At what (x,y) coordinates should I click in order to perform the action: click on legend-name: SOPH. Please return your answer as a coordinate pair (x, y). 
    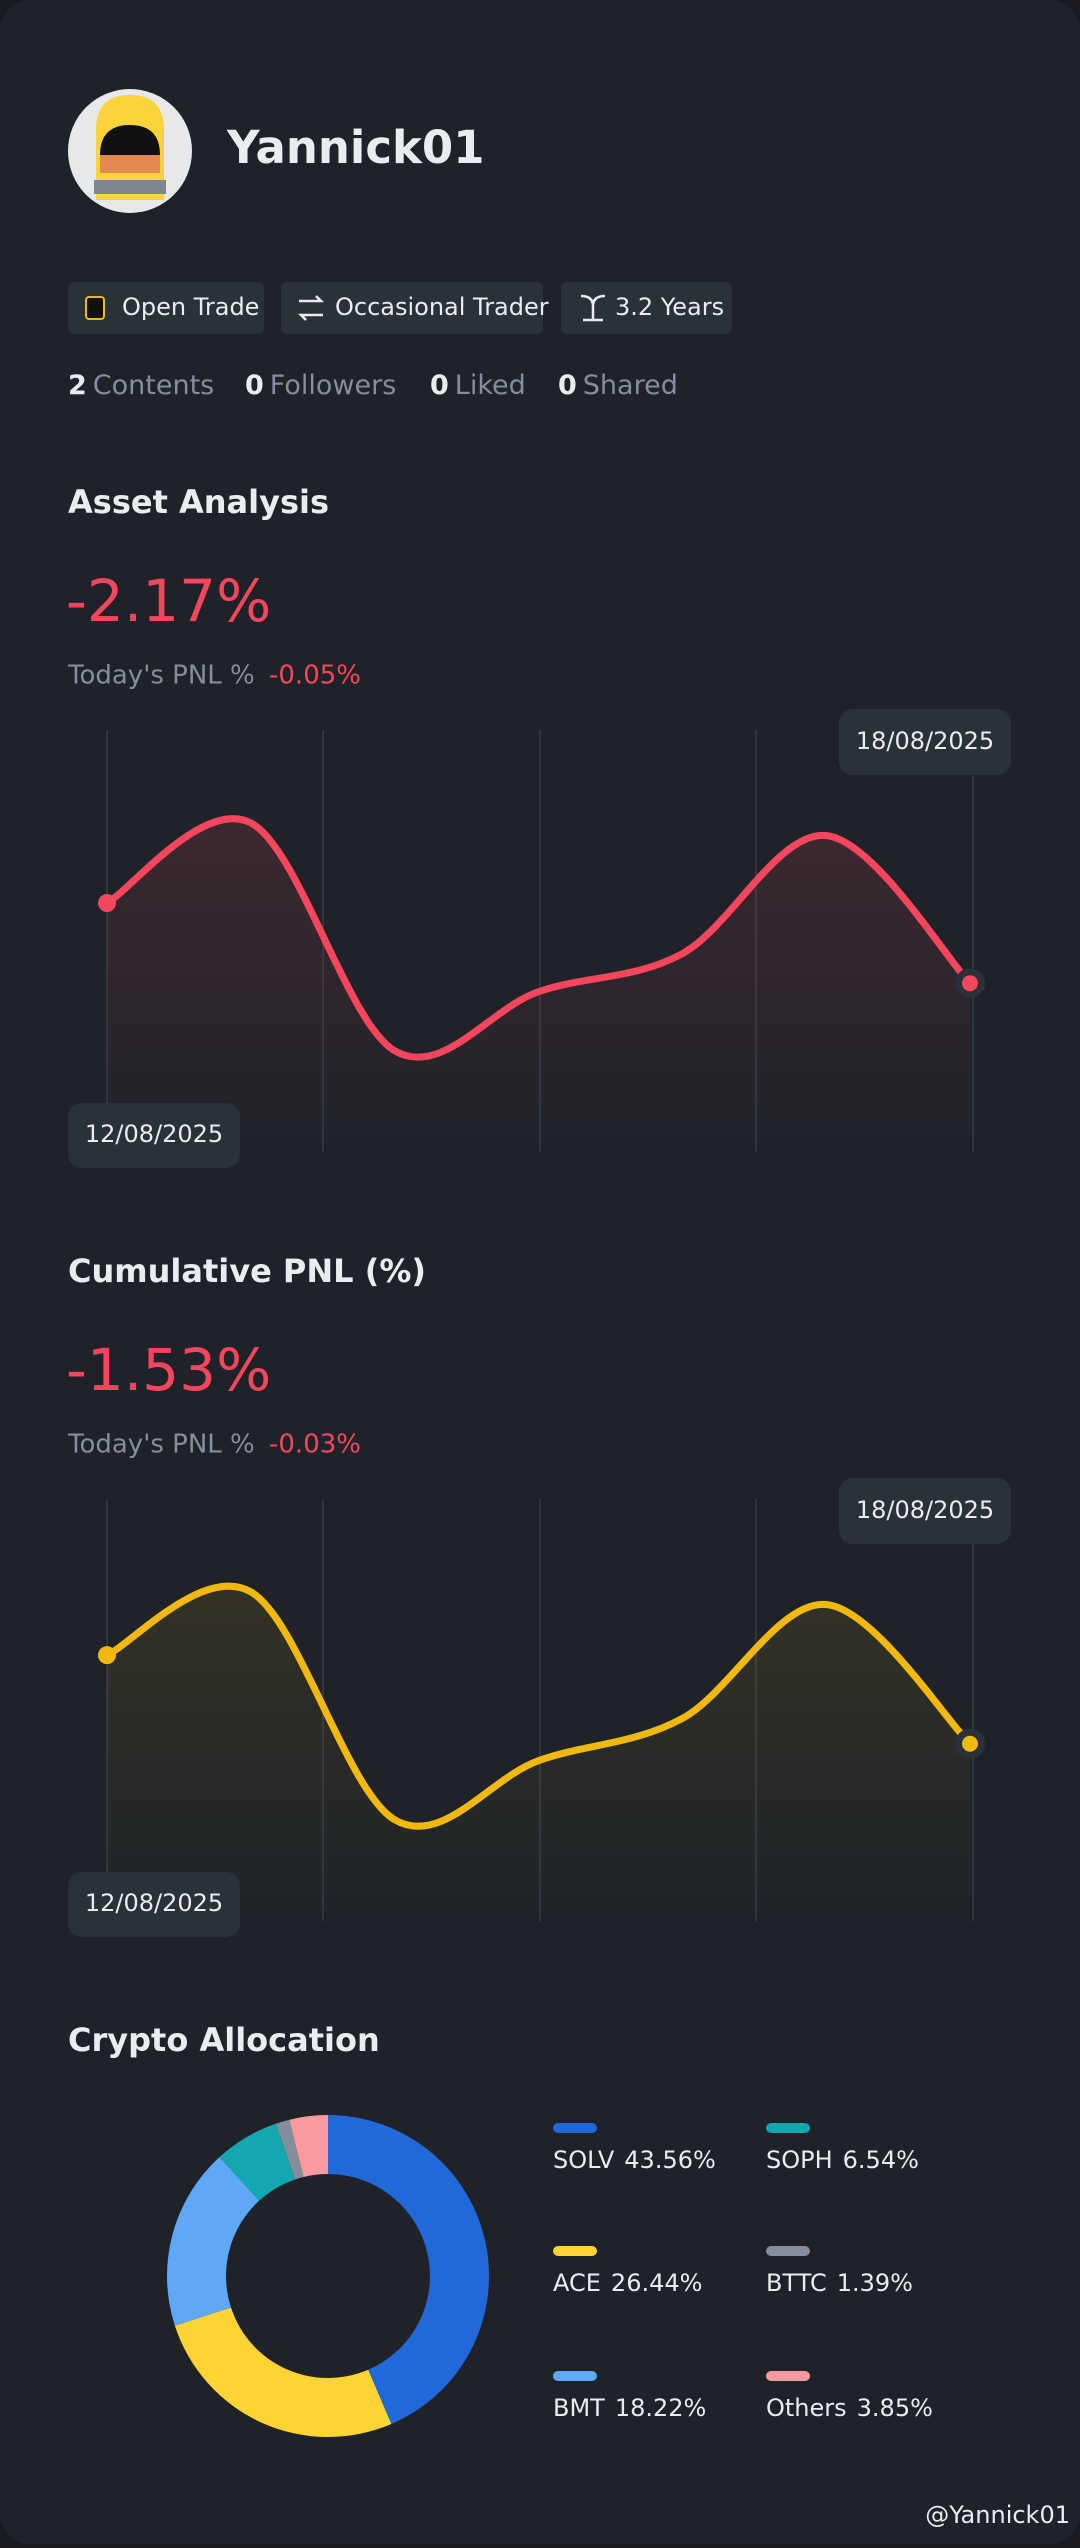
    Looking at the image, I should click on (799, 2160).